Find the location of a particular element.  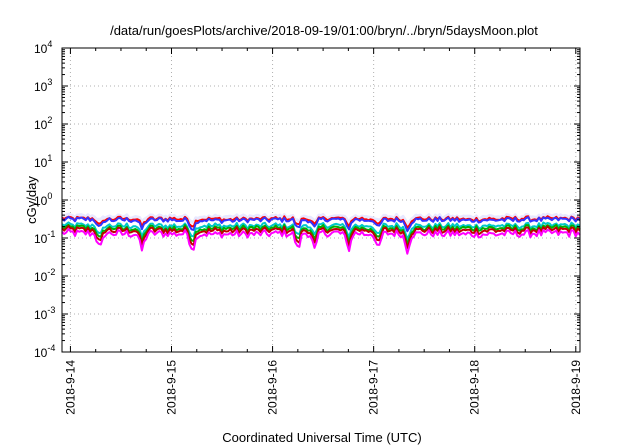

x-axis-title: Coordinated Universal Time (UTC) is located at coordinates (321, 437).